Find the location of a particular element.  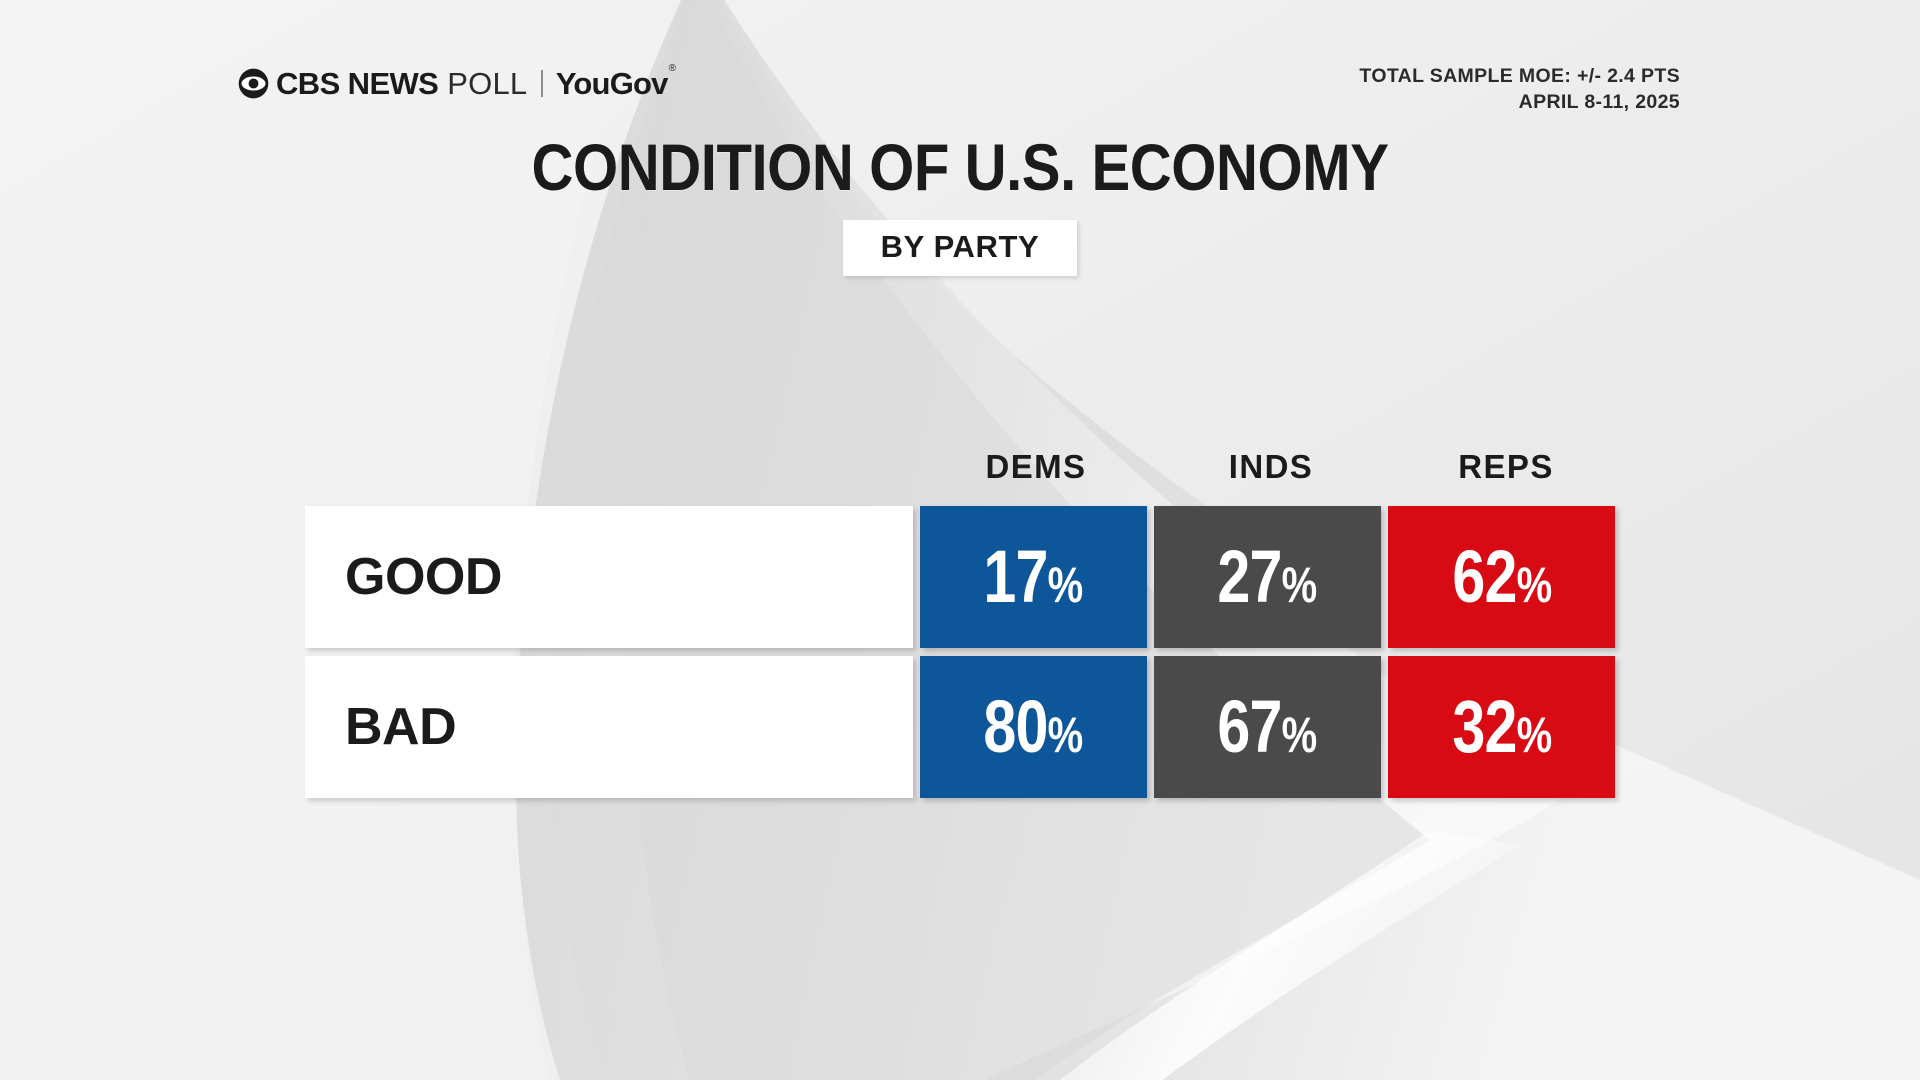

value-cell-good-reps: 62% is located at coordinates (1501, 577).